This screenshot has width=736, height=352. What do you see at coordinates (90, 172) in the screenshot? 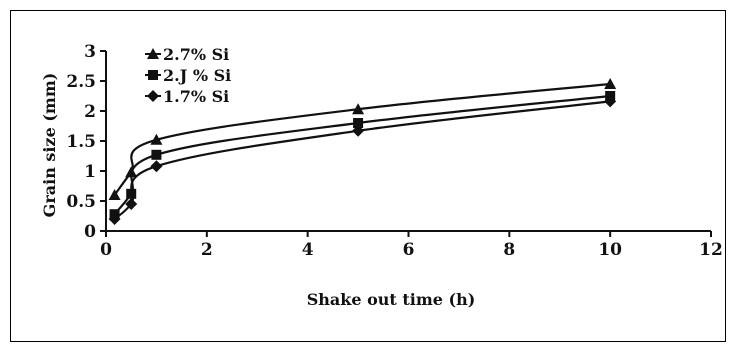
I see `y-tick-label: 1` at bounding box center [90, 172].